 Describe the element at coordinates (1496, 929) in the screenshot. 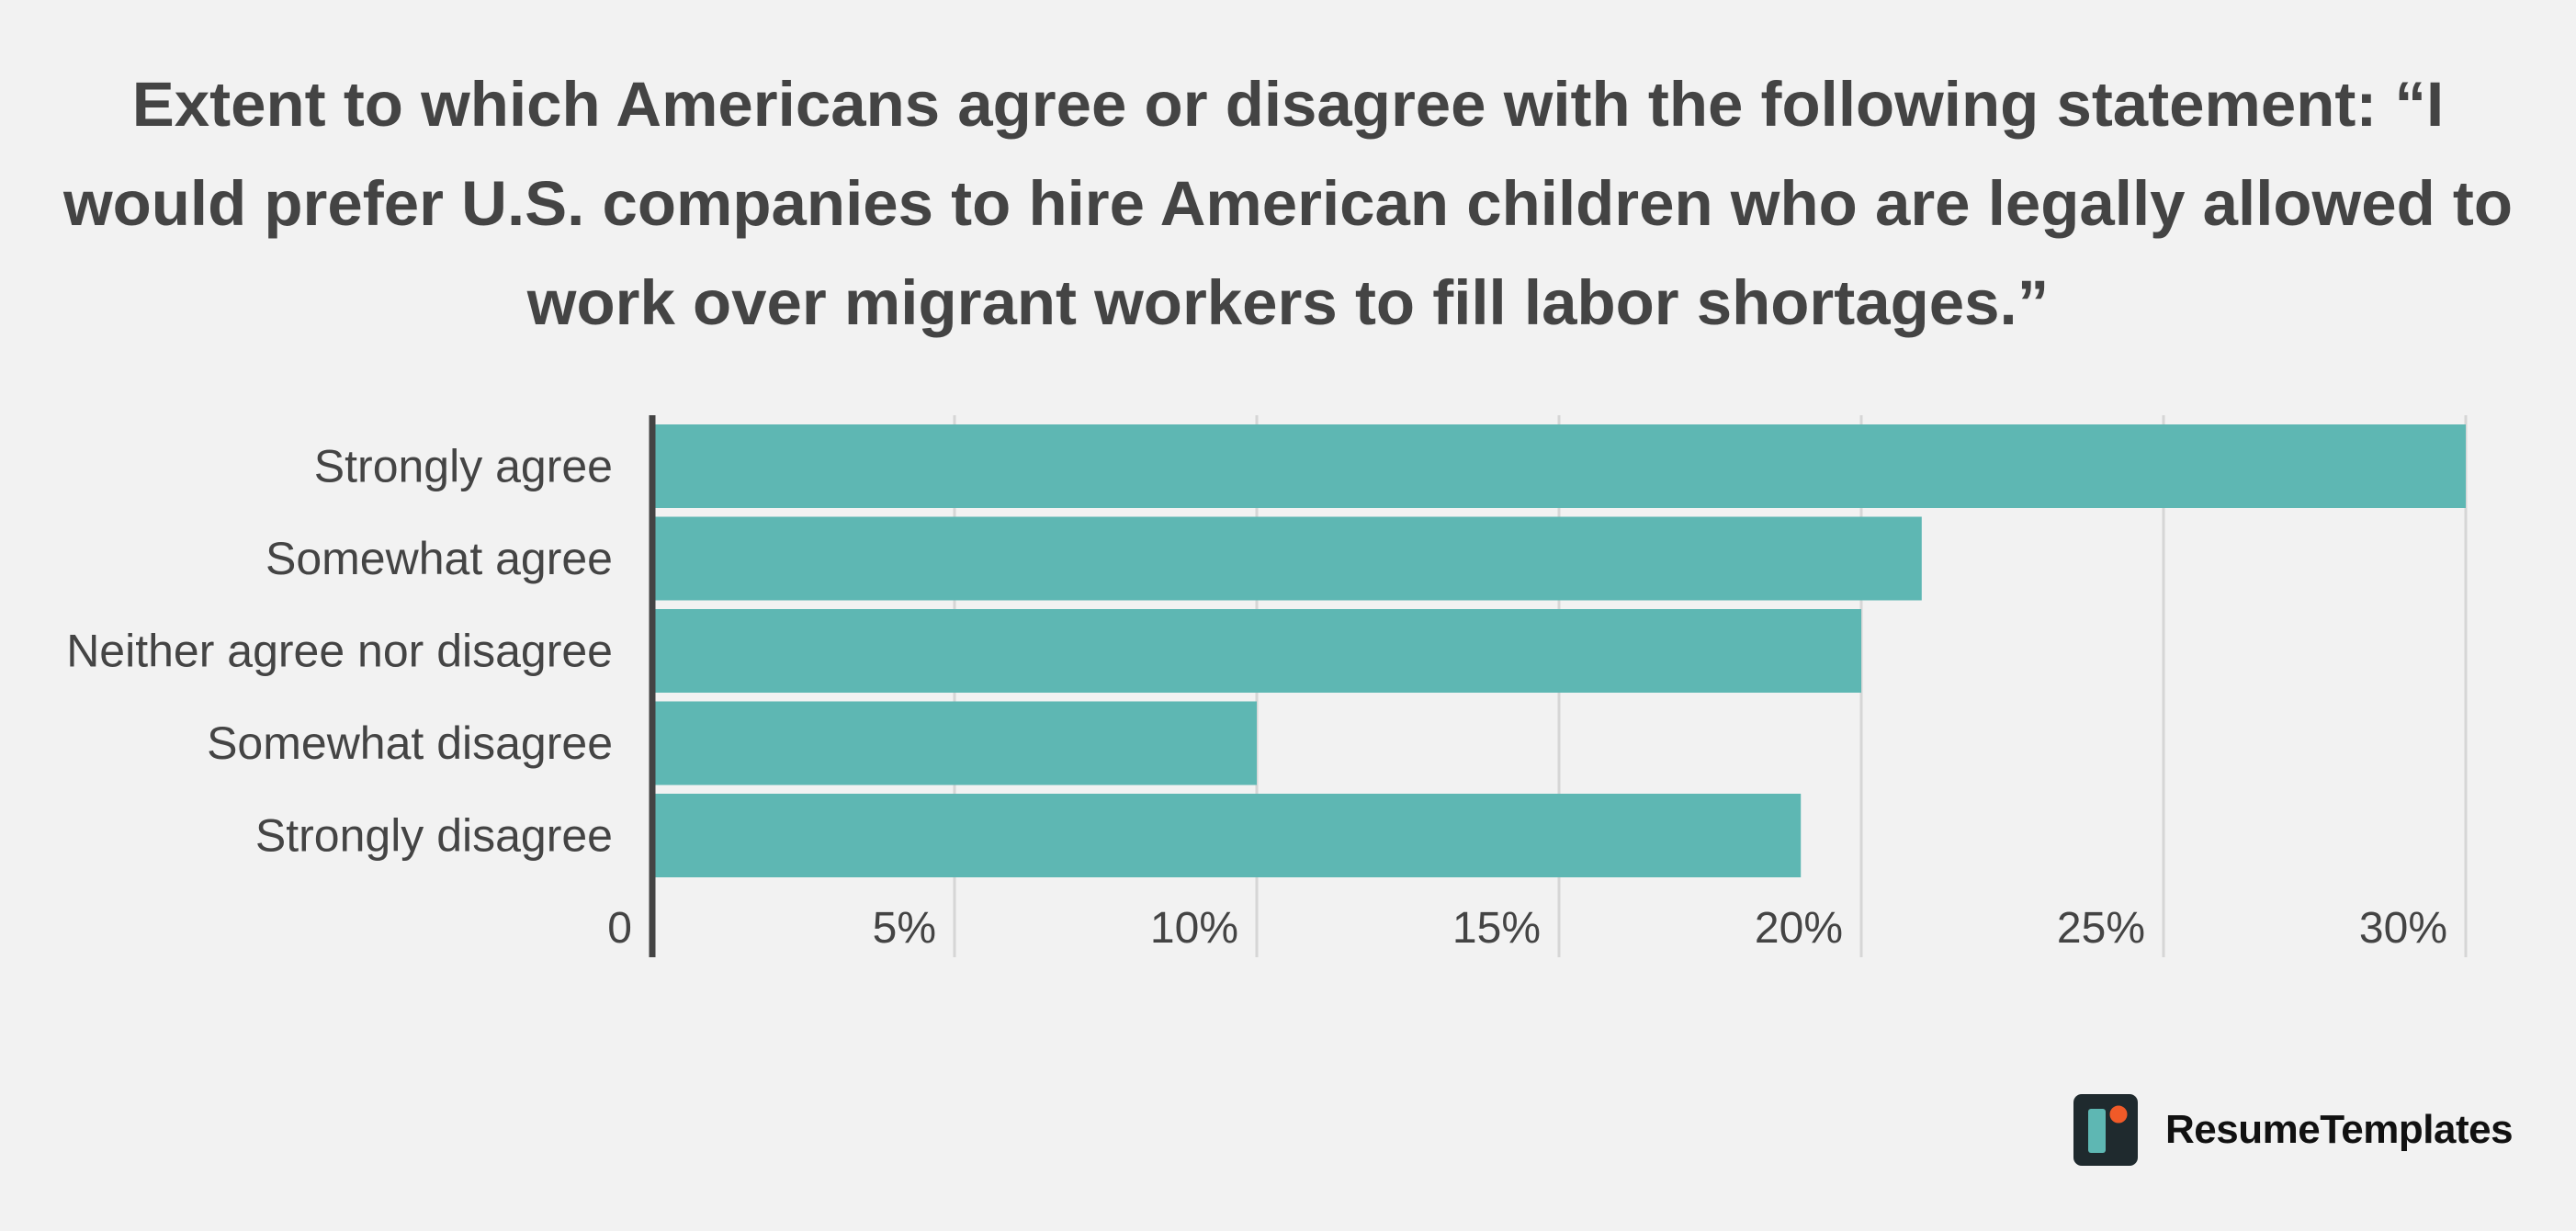

I see `x-tick-label-3: 15%` at that location.